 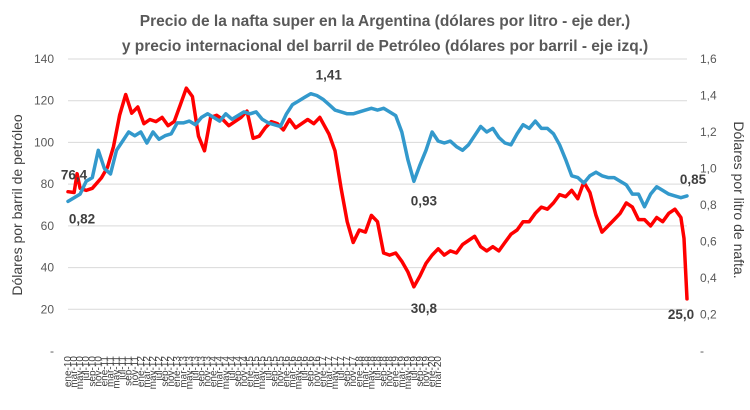 I want to click on x-tick-label: mar-15, so click(x=256, y=372).